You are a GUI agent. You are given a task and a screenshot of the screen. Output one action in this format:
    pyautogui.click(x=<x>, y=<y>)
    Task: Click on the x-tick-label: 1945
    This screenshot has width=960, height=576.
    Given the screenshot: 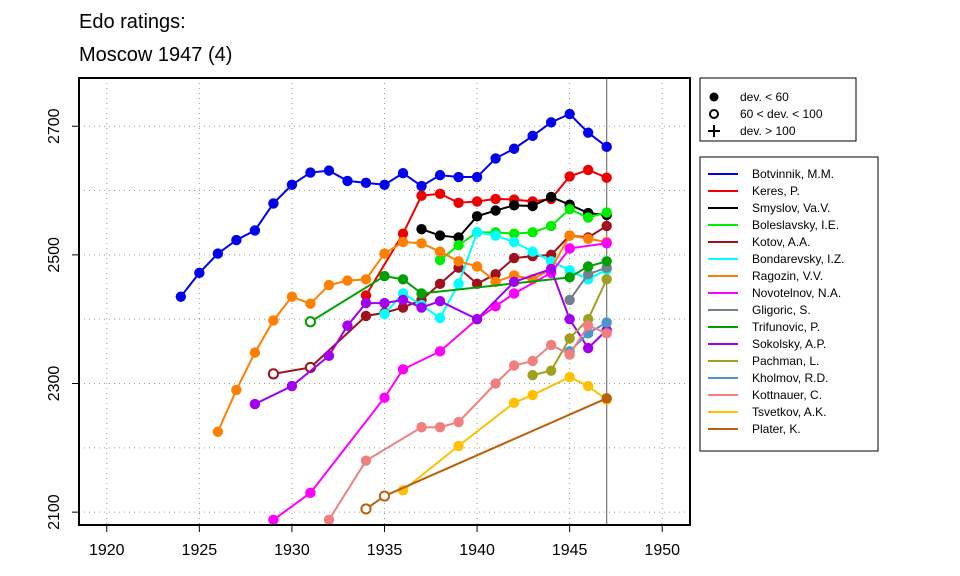 What is the action you would take?
    pyautogui.click(x=570, y=550)
    